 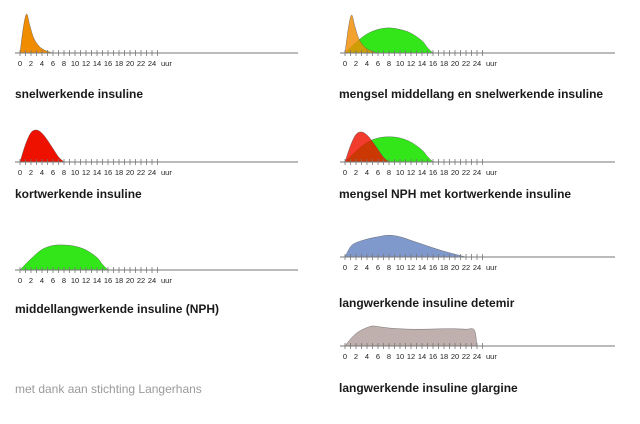 What do you see at coordinates (156, 264) in the screenshot?
I see `chart-4: 0 2 4 6 8 10 12 14 16 18 20 22 24 uur` at bounding box center [156, 264].